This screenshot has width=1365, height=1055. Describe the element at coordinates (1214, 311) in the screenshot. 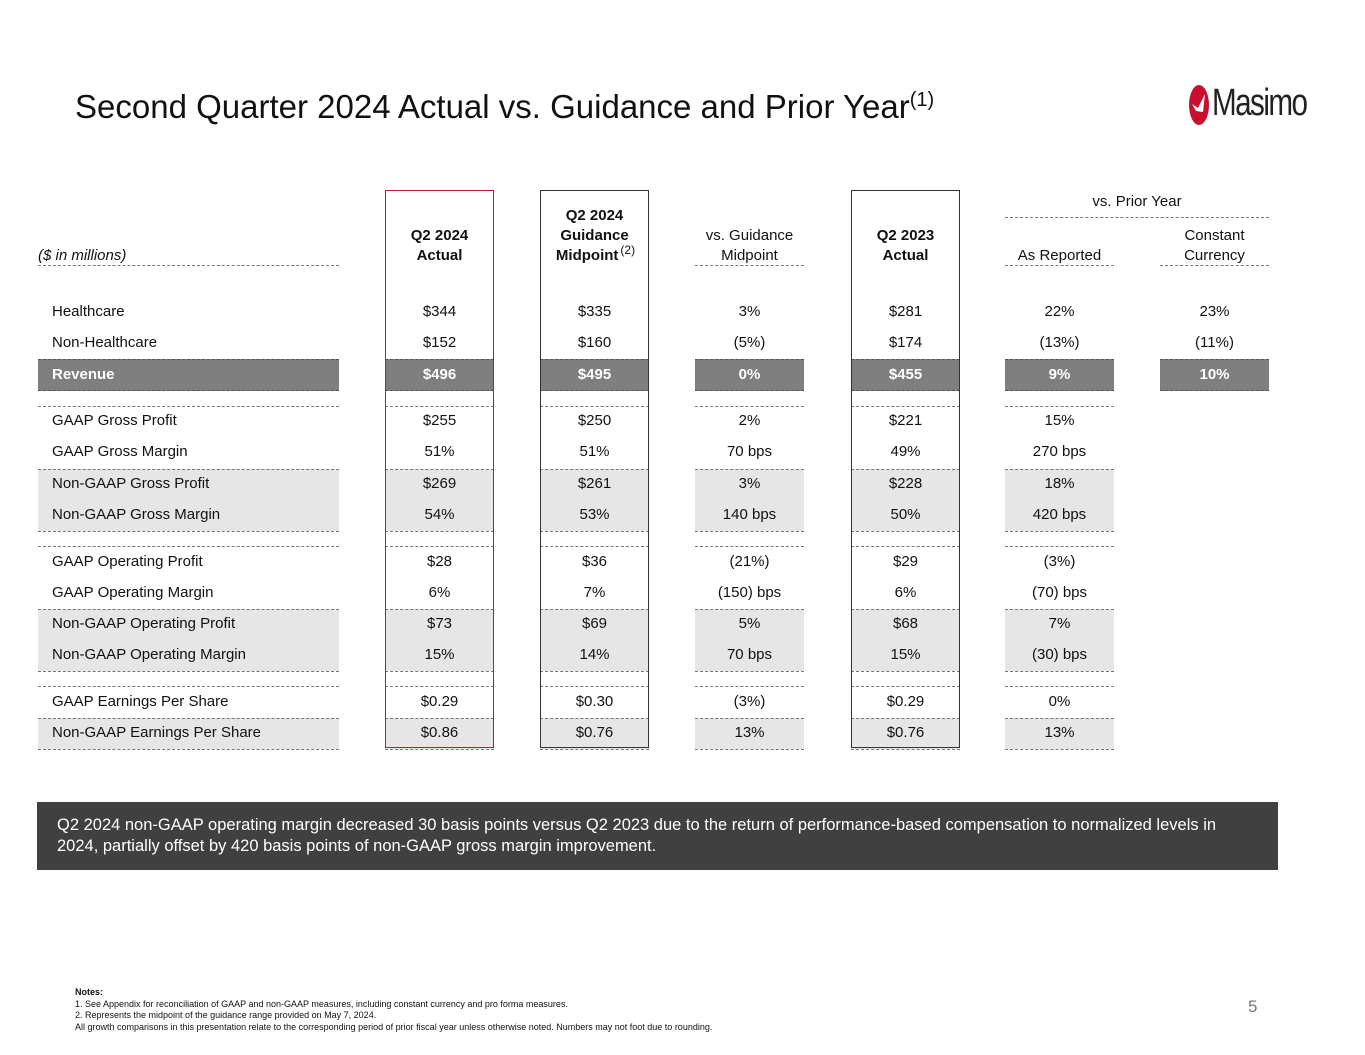

I see `table-cell: 23%` at that location.